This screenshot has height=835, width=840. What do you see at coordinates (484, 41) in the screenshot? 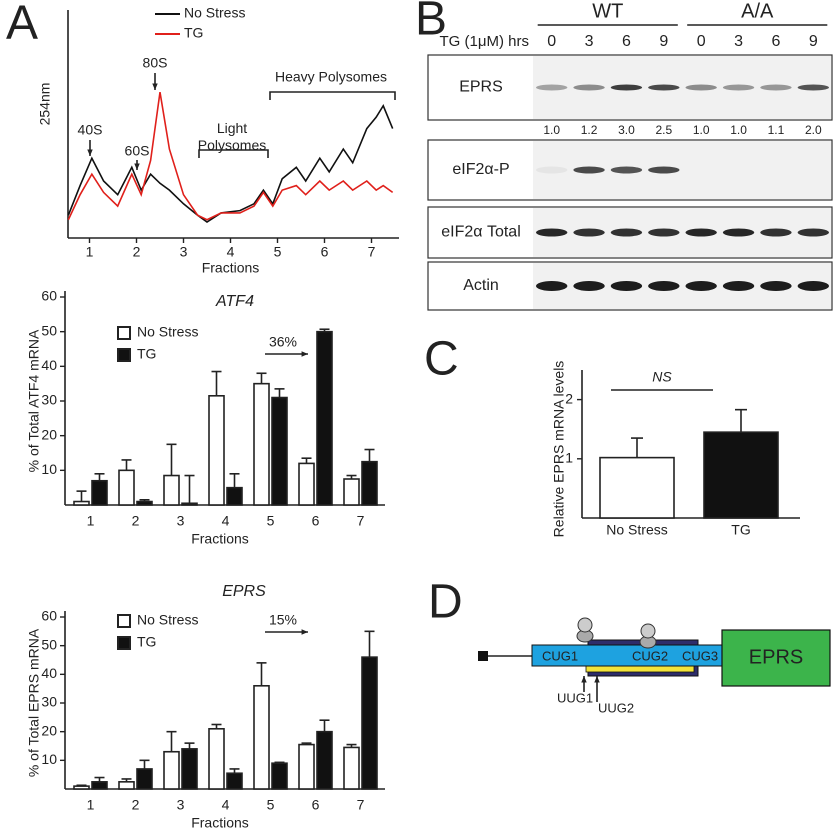
I see `treatment-label: TG (1μM) hrs` at bounding box center [484, 41].